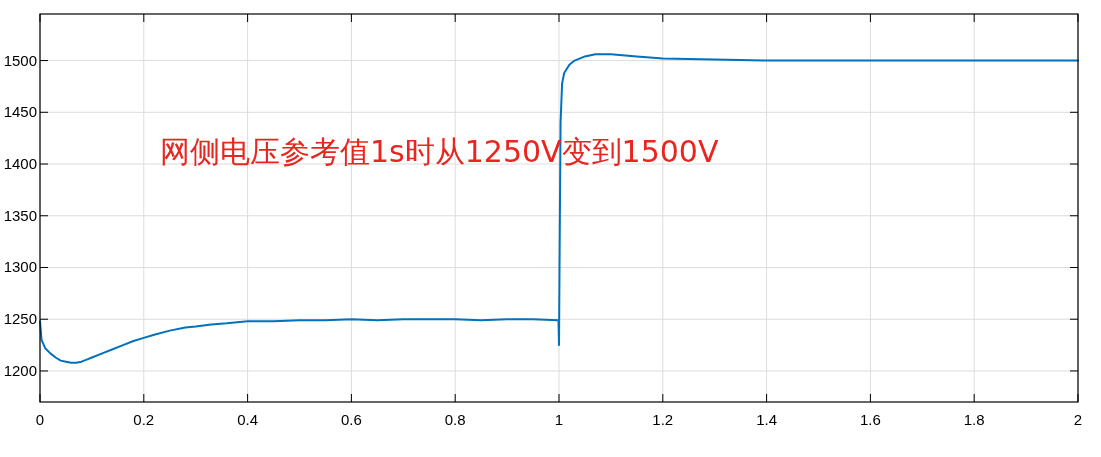 This screenshot has height=457, width=1101. Describe the element at coordinates (40, 419) in the screenshot. I see `x-tick-label: 0` at that location.